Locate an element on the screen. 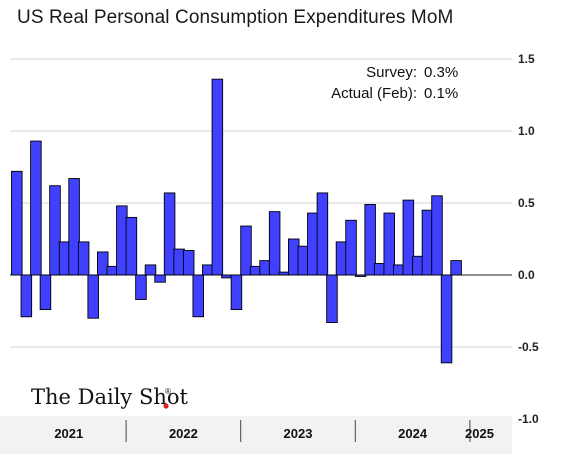 The image size is (564, 454). annotation-block: Survey: 0.3% Actual (Feb): 0.1% is located at coordinates (394, 83).